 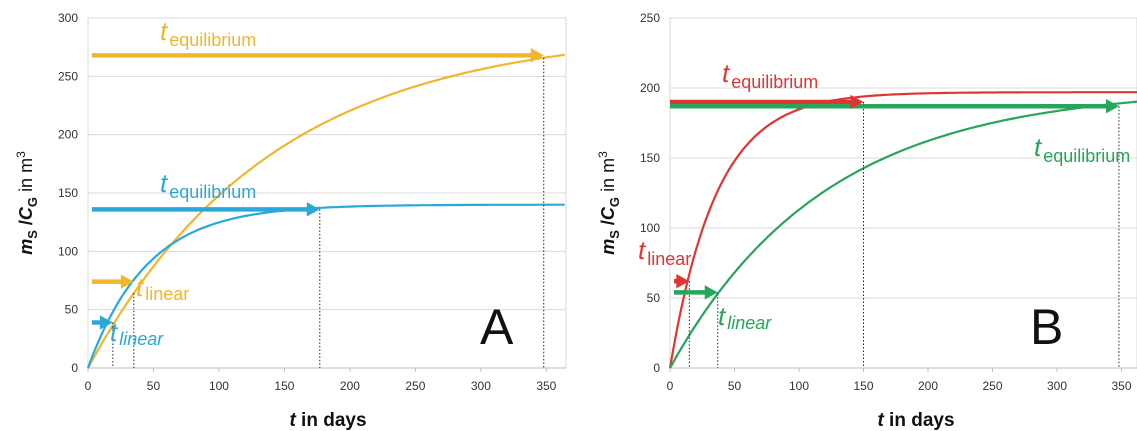 What do you see at coordinates (68, 18) in the screenshot?
I see `y-tick-label: 300` at bounding box center [68, 18].